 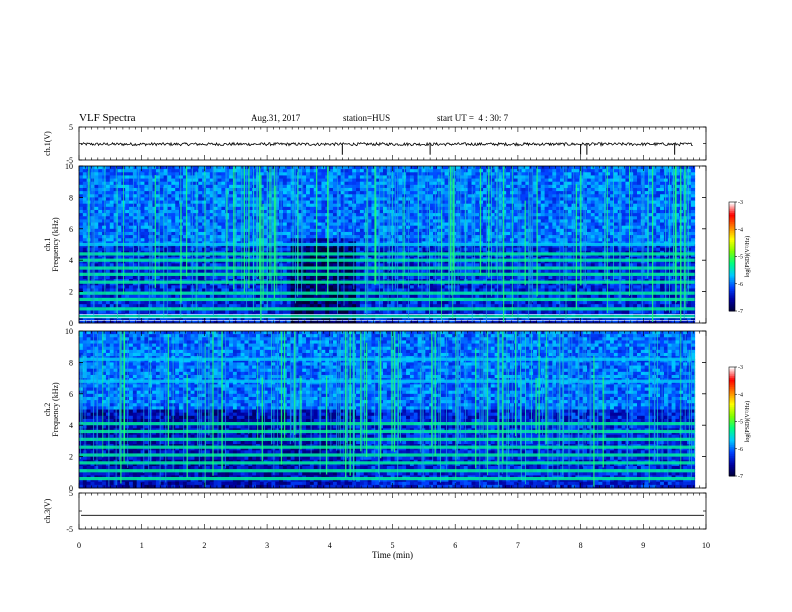 What do you see at coordinates (386, 144) in the screenshot?
I see `waveform-trace` at bounding box center [386, 144].